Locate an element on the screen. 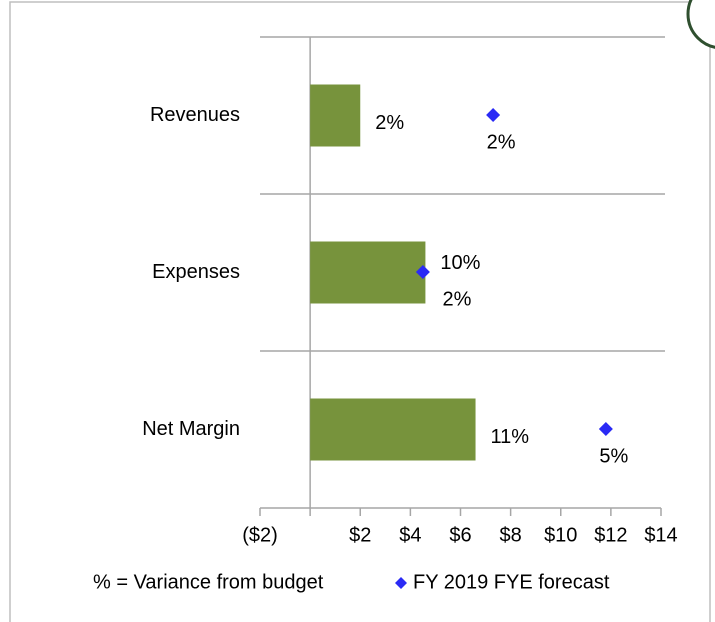 This screenshot has width=715, height=622. legend-label: FY 2019 FYE forecast is located at coordinates (511, 582).